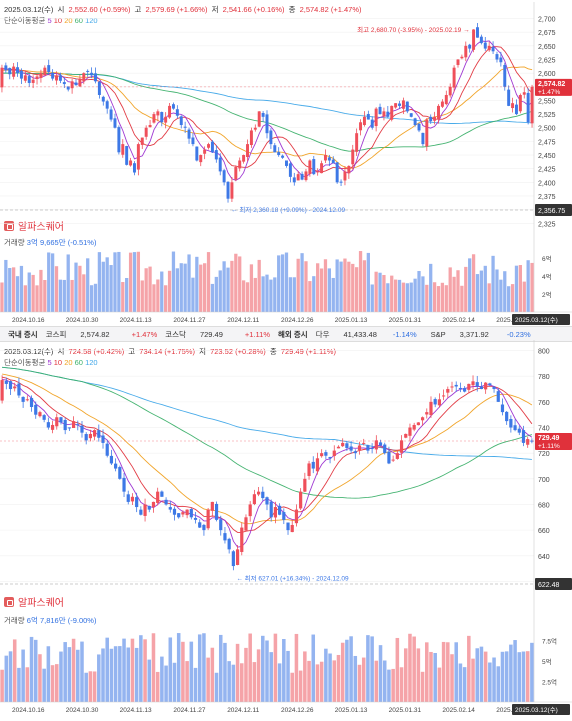 Image resolution: width=572 pixels, height=721 pixels. What do you see at coordinates (438, 334) in the screenshot?
I see `snp-label: S&P` at bounding box center [438, 334].